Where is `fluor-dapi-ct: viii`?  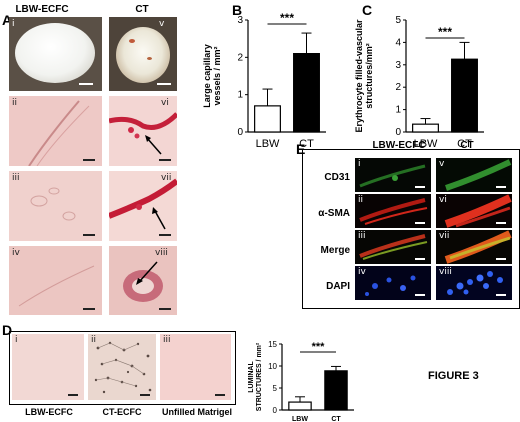
fluor-dapi-ct: viii is located at coordinates (474, 283).